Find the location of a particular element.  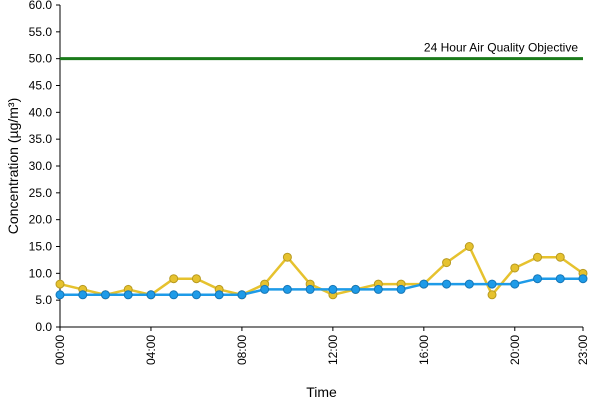

y-tick-label: 0.0 is located at coordinates (43, 327).